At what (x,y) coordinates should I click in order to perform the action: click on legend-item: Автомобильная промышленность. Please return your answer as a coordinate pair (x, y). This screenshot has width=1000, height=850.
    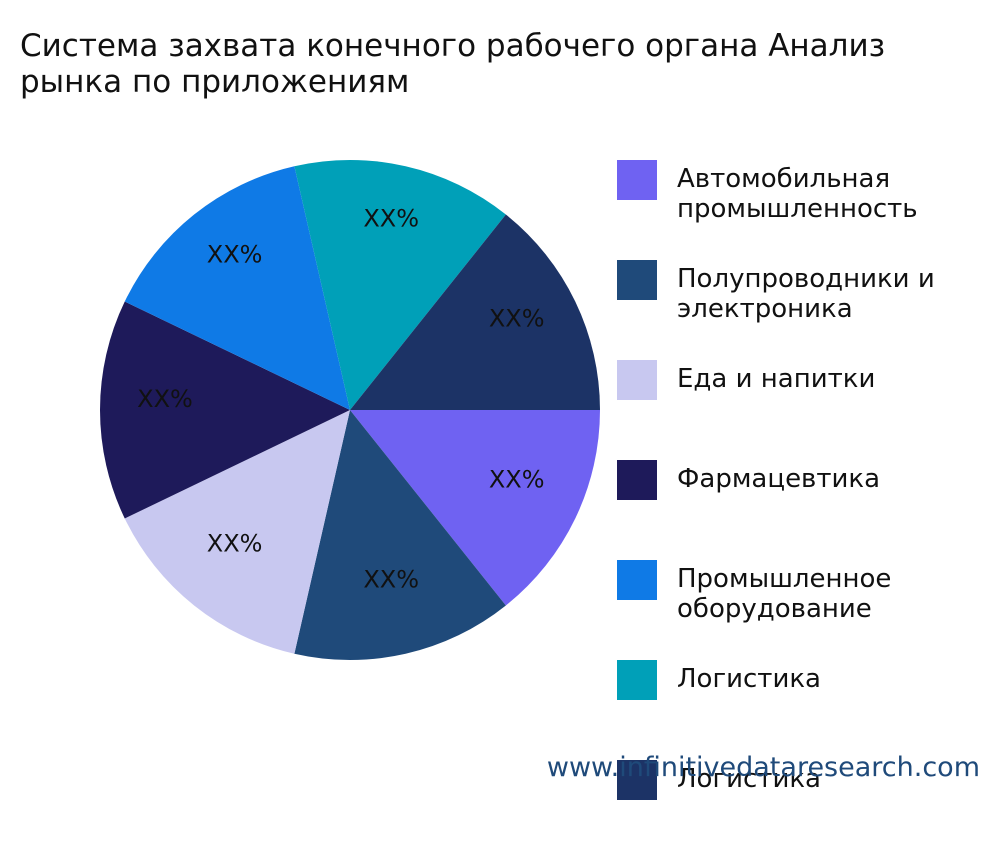
    Looking at the image, I should click on (802, 205).